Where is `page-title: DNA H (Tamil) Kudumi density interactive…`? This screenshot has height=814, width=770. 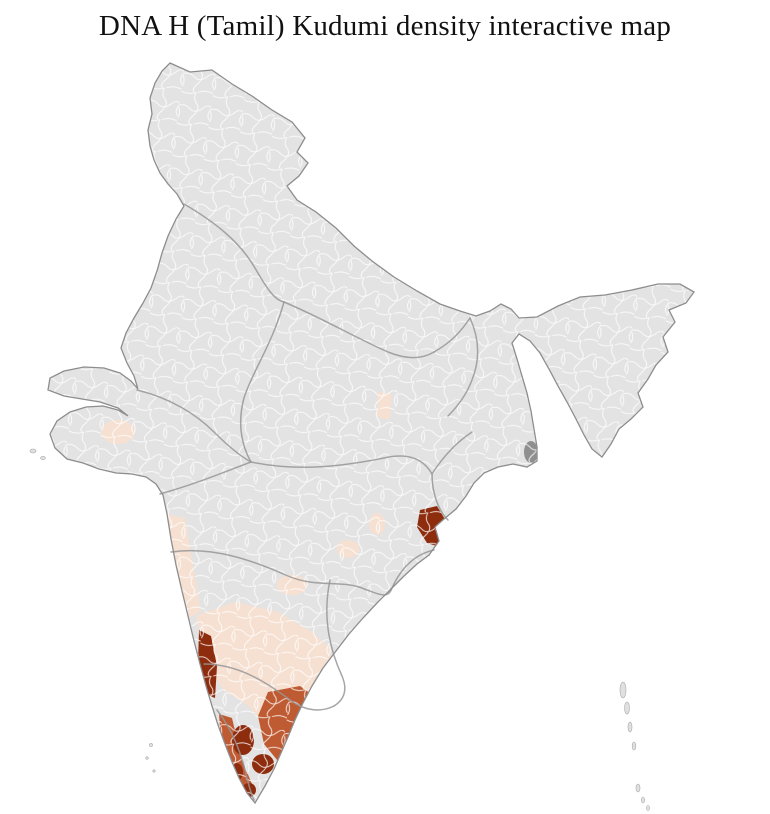
page-title: DNA H (Tamil) Kudumi density interactive… is located at coordinates (385, 26).